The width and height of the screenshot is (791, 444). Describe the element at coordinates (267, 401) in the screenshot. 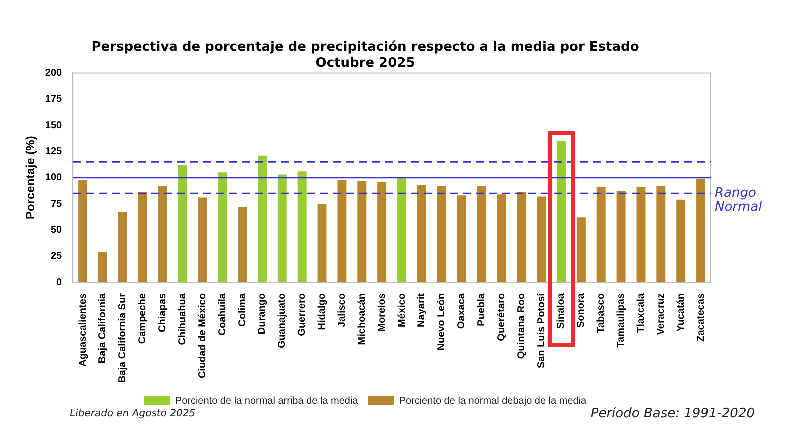

I see `legend-label: Porciento de la normal arriba de la media` at that location.